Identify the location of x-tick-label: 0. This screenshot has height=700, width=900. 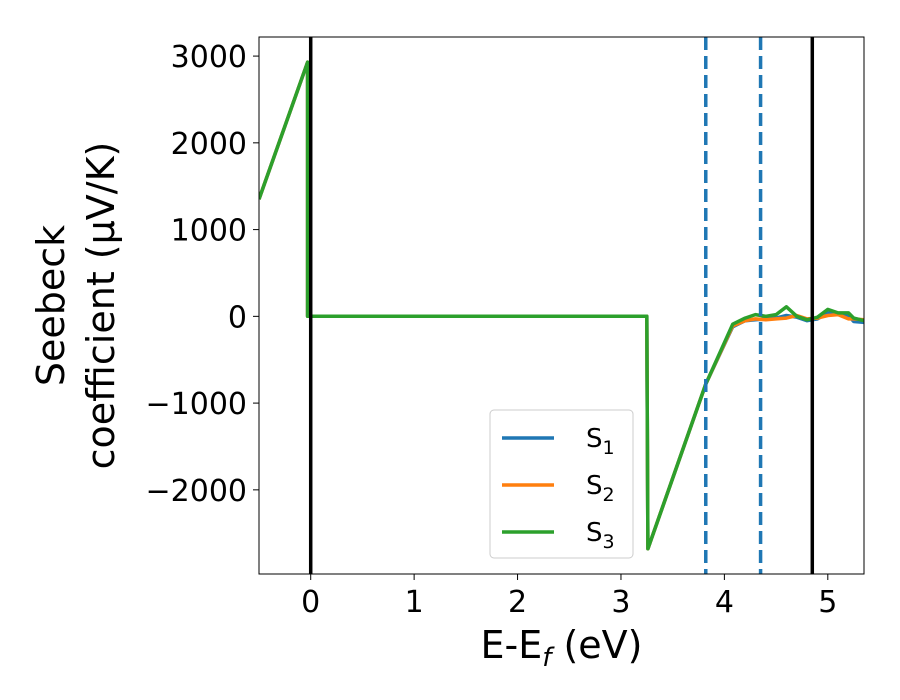
(310, 602).